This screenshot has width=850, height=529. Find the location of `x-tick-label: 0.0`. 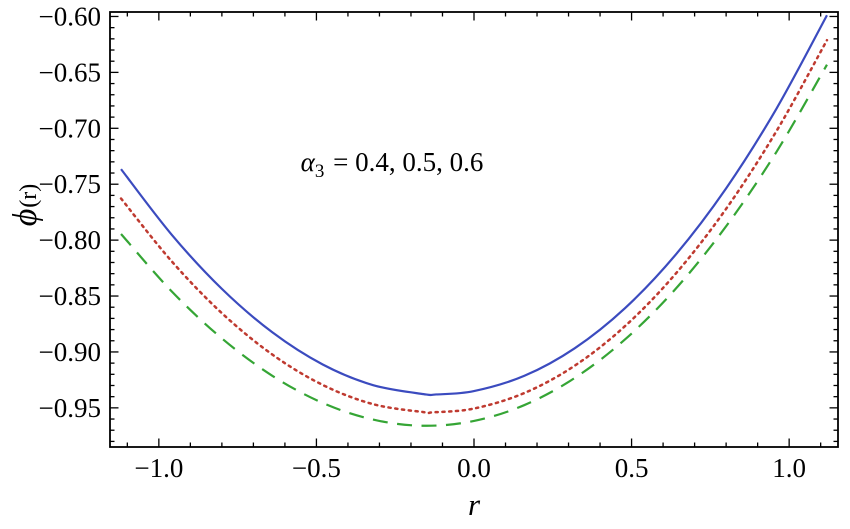

x-tick-label: 0.0 is located at coordinates (474, 468).